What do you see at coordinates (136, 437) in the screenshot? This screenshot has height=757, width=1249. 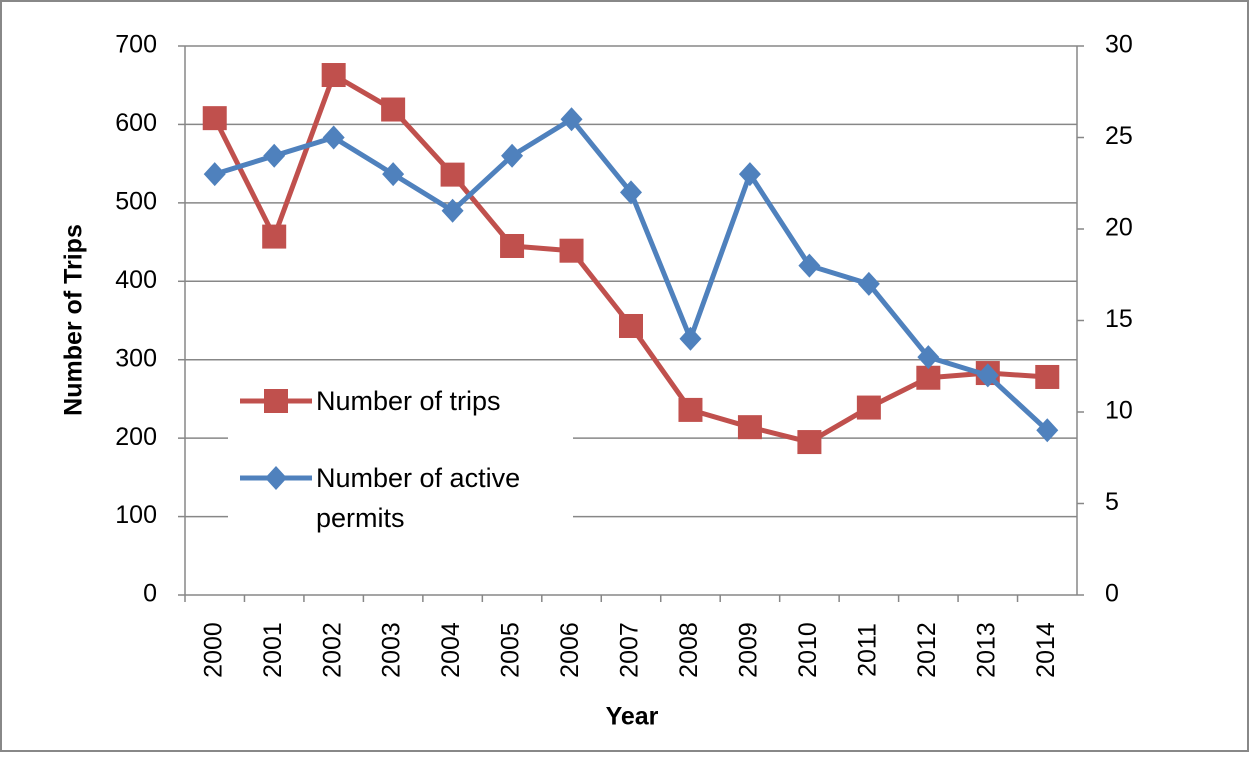 I see `y-tick-label: 200` at bounding box center [136, 437].